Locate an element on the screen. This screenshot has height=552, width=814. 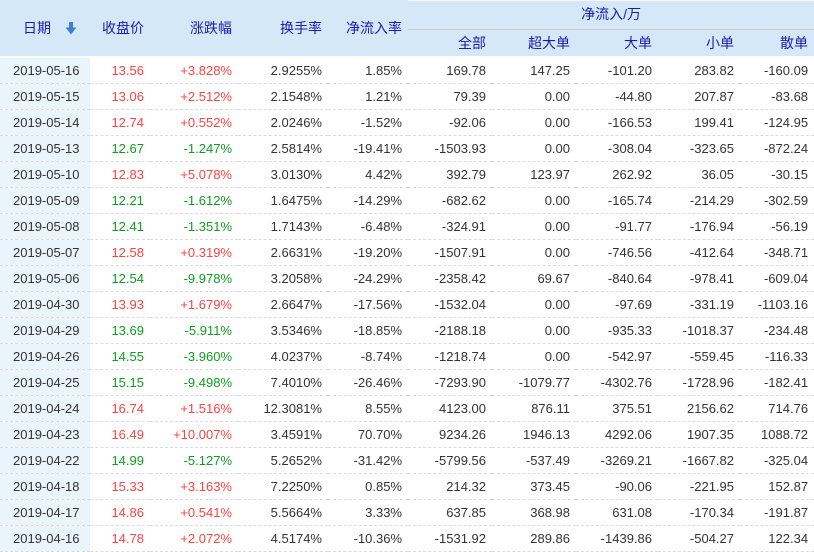
cell-inflow-small: 2156.62 is located at coordinates (699, 408).